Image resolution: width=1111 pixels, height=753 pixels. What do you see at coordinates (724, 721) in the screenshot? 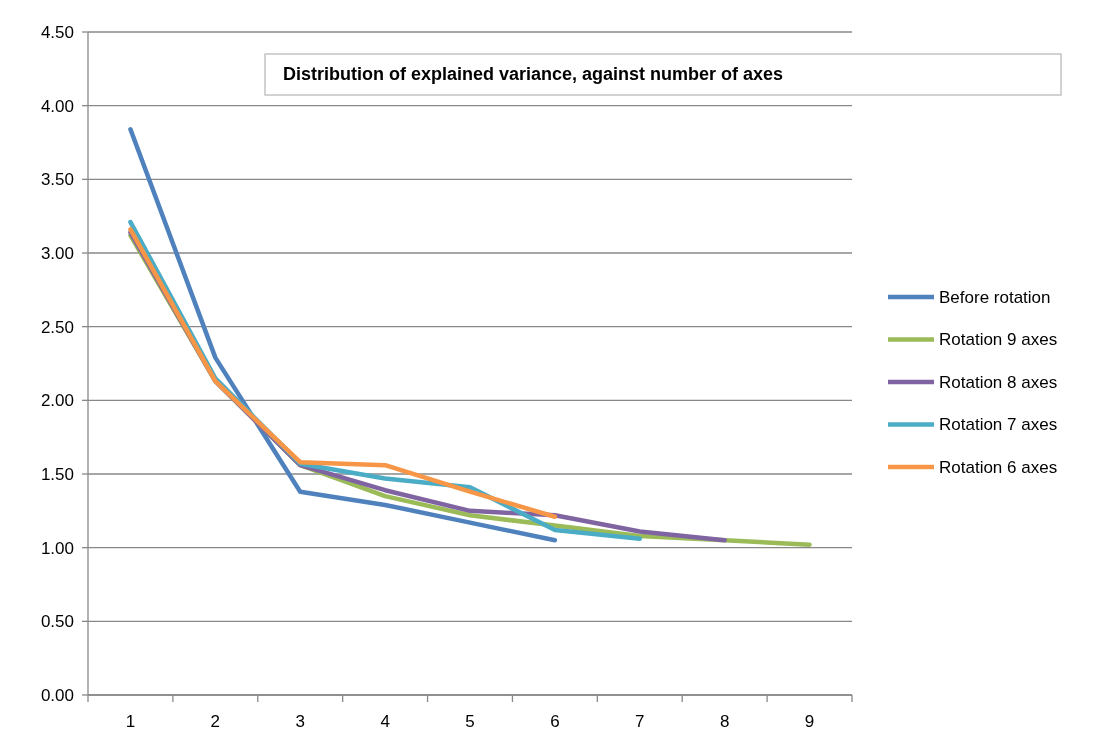
I see `x-tick-label: 8` at bounding box center [724, 721].